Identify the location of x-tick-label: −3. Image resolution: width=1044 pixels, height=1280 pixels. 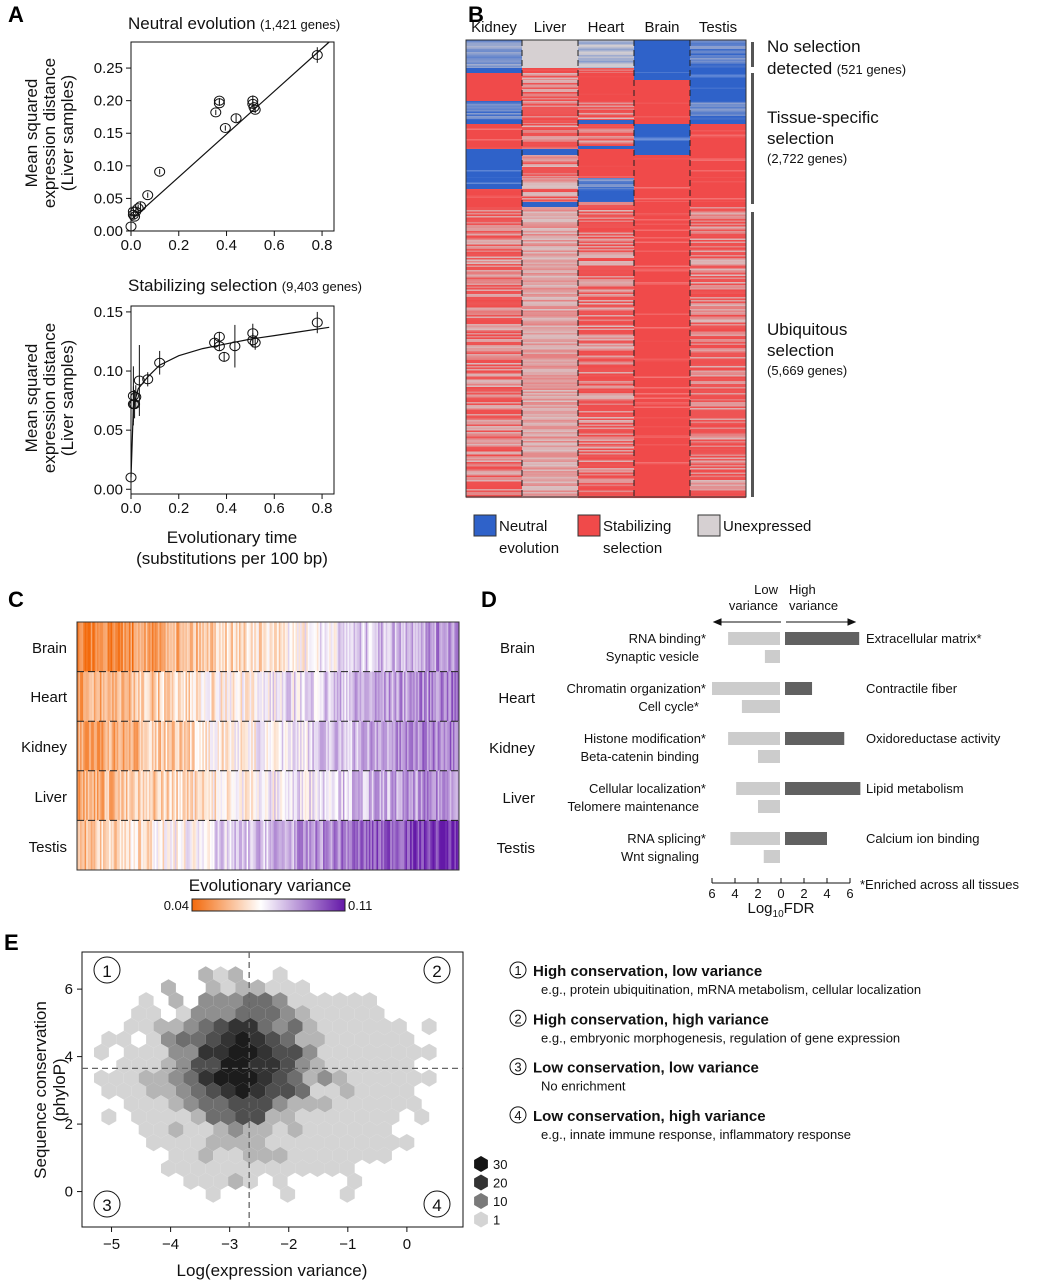
(229, 1244).